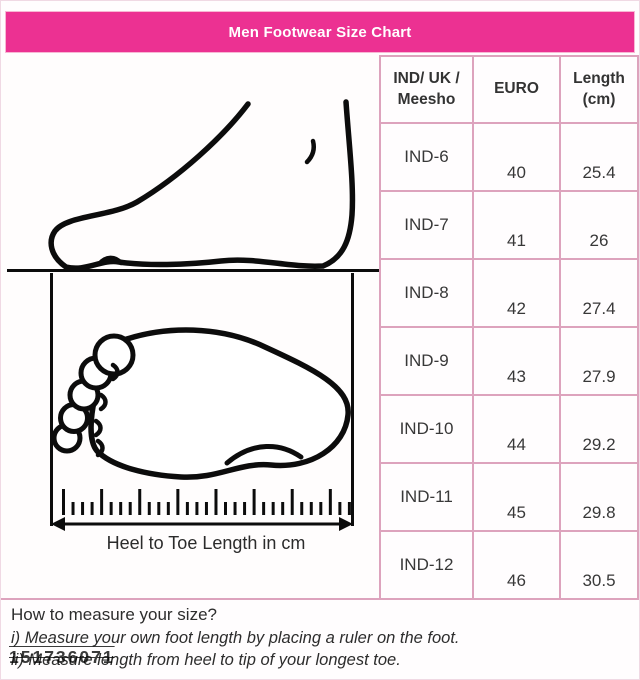  Describe the element at coordinates (425, 88) in the screenshot. I see `column-header-ind: IND/ UK / Meesho` at that location.